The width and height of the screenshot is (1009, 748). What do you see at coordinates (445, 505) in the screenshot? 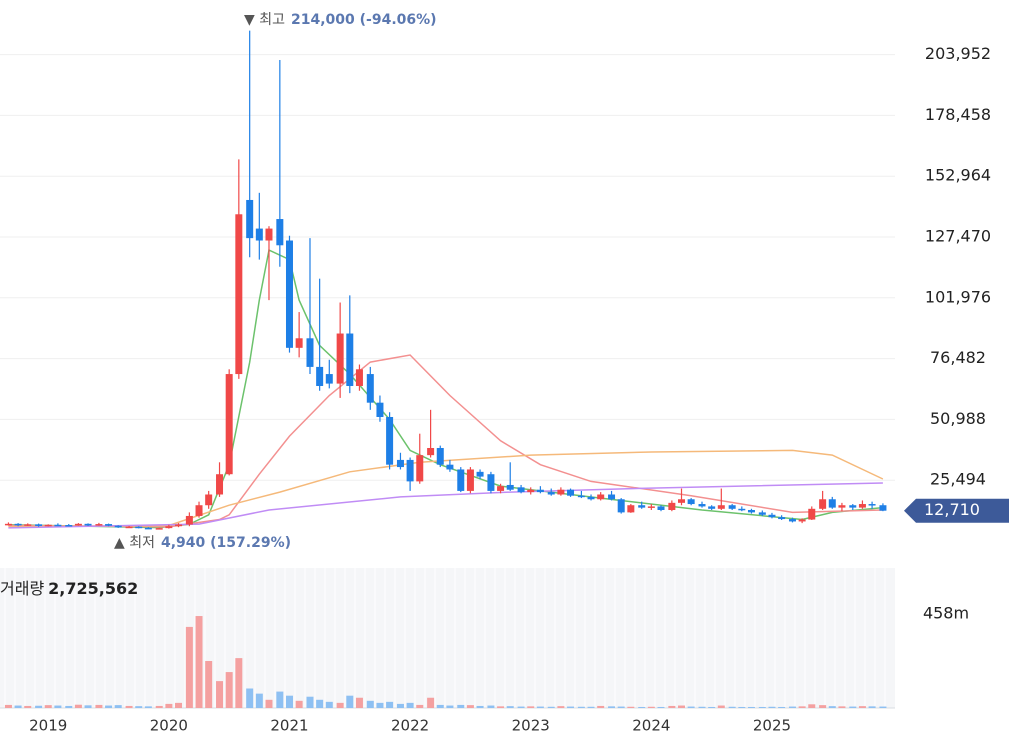
I see `moving-average` at bounding box center [445, 505].